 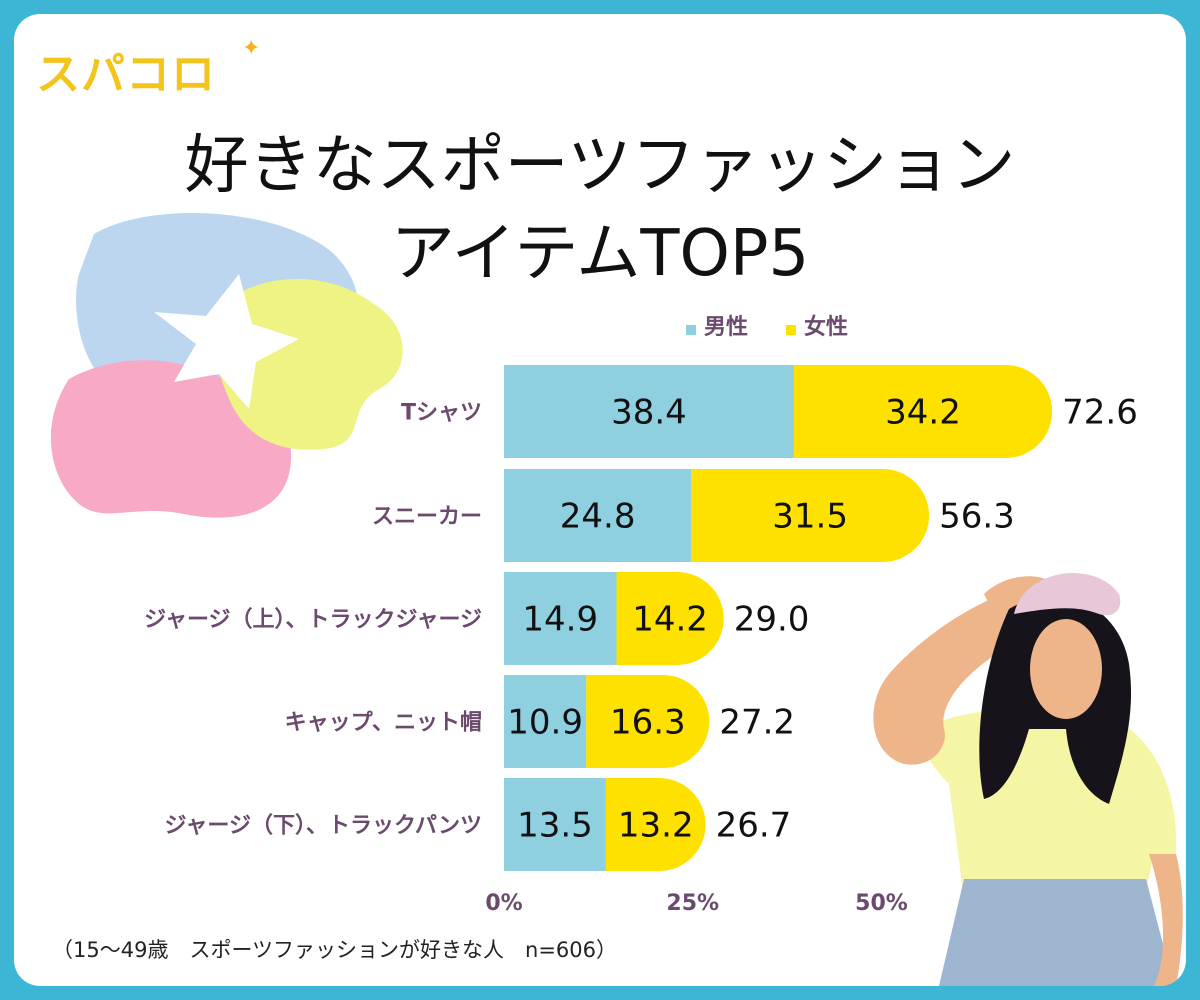 I want to click on star-shape, so click(x=226, y=341).